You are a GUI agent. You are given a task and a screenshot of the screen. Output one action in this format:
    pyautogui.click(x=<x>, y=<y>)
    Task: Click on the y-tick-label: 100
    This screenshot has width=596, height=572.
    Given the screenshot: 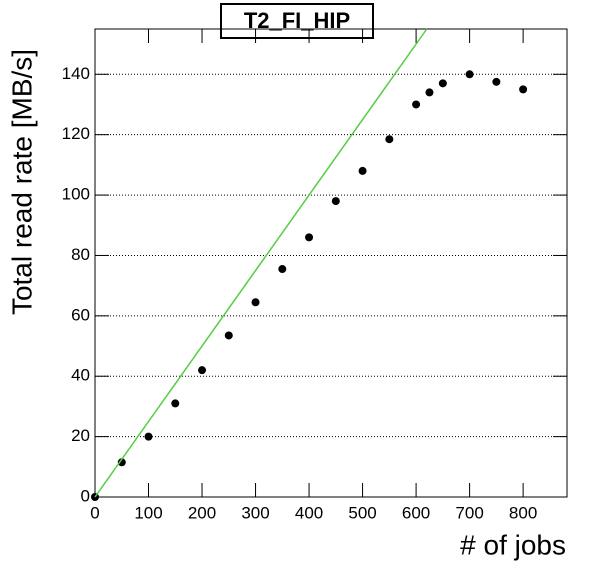 What is the action you would take?
    pyautogui.click(x=76, y=194)
    